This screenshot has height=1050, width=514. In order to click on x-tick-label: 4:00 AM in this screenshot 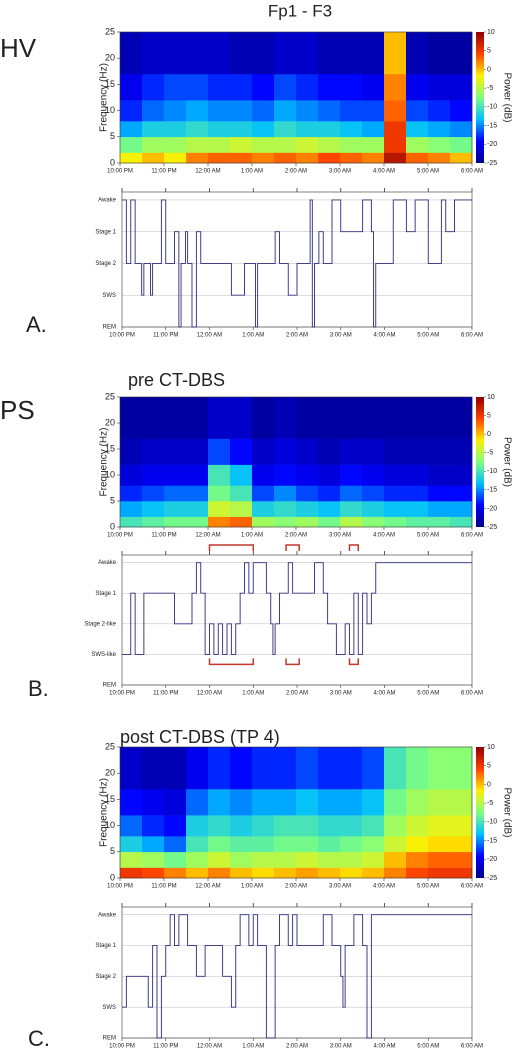, I will do `click(384, 694)`.